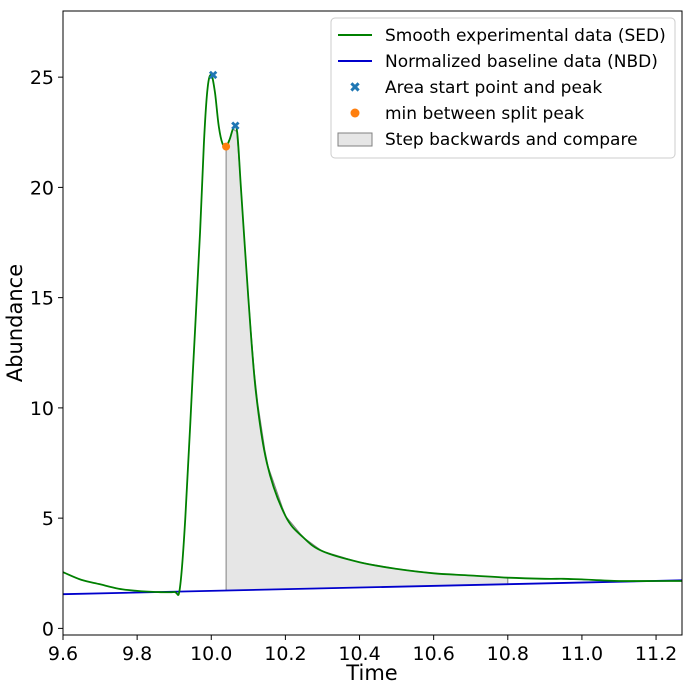 This screenshot has width=691, height=691. Describe the element at coordinates (521, 62) in the screenshot. I see `legend-label-nbd: Normalized baseline data (NBD)` at that location.